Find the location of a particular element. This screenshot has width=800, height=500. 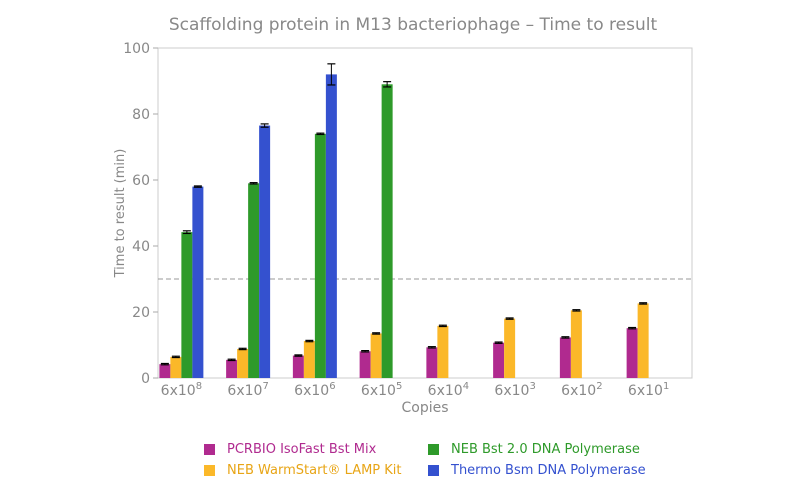

legend-label: PCRBIO IsoFast Bst Mix is located at coordinates (302, 449).